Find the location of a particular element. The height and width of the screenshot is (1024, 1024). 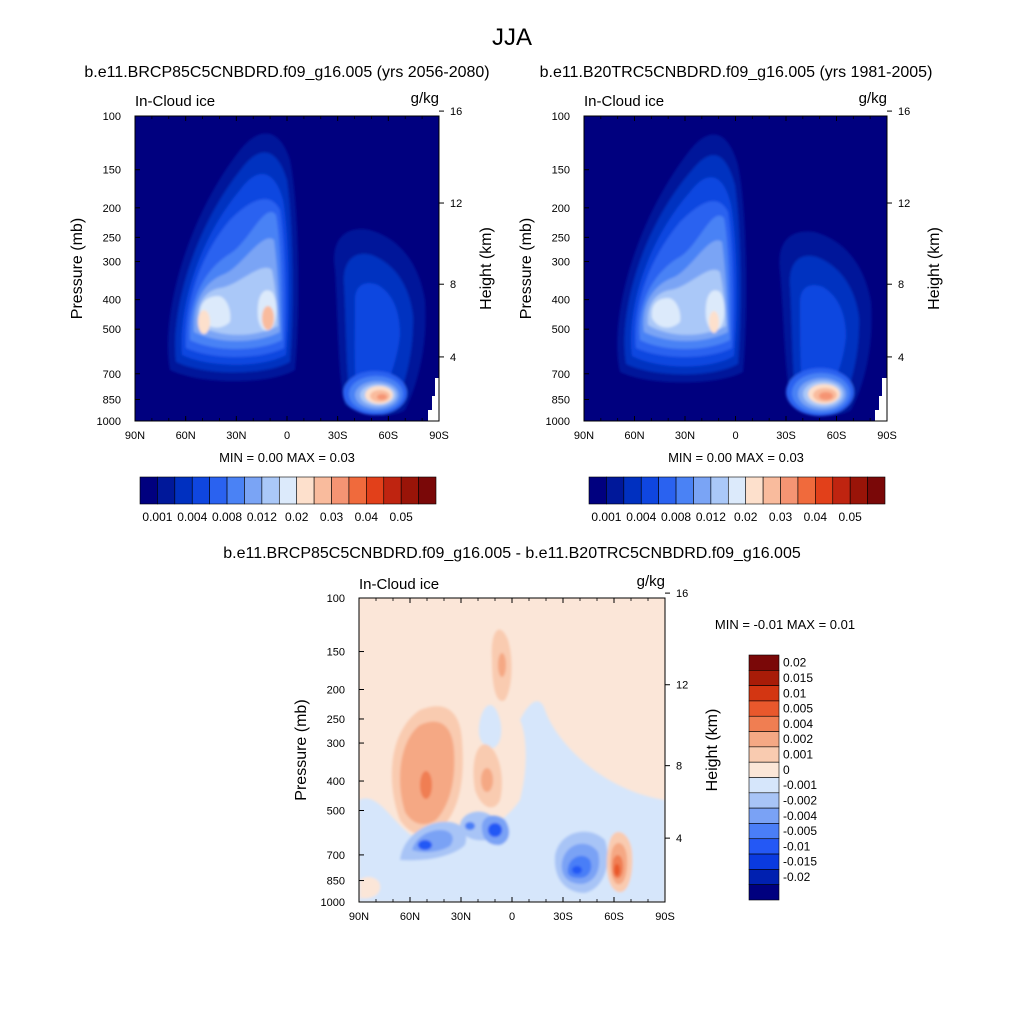

y-tick-label: 700 is located at coordinates (336, 856).